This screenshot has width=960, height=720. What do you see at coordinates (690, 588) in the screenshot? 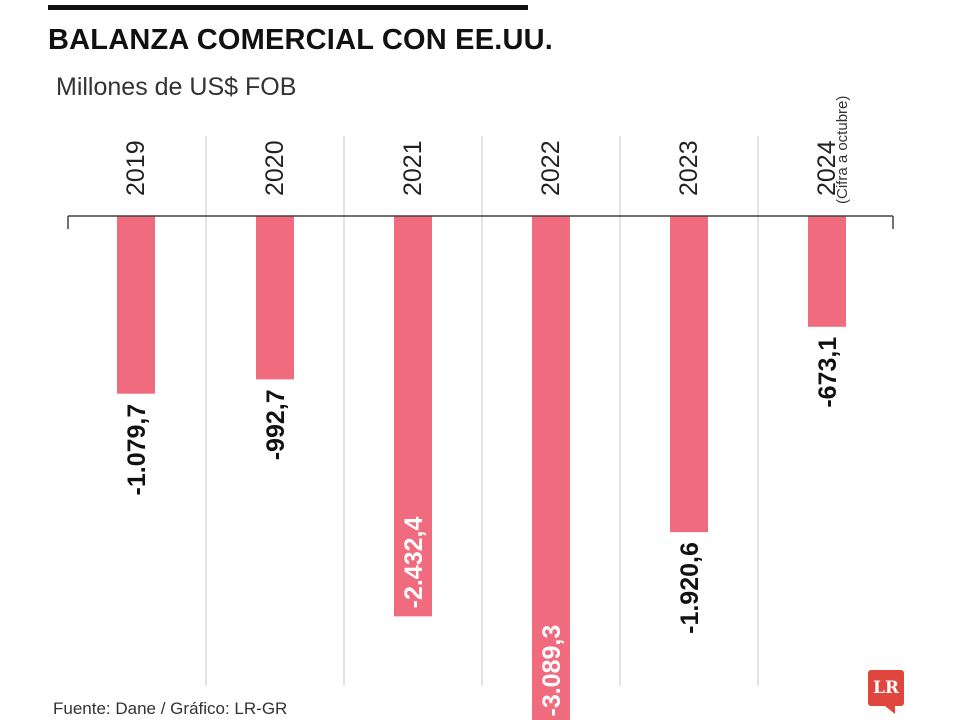
I see `data-label-2023: -1.920,6` at bounding box center [690, 588].